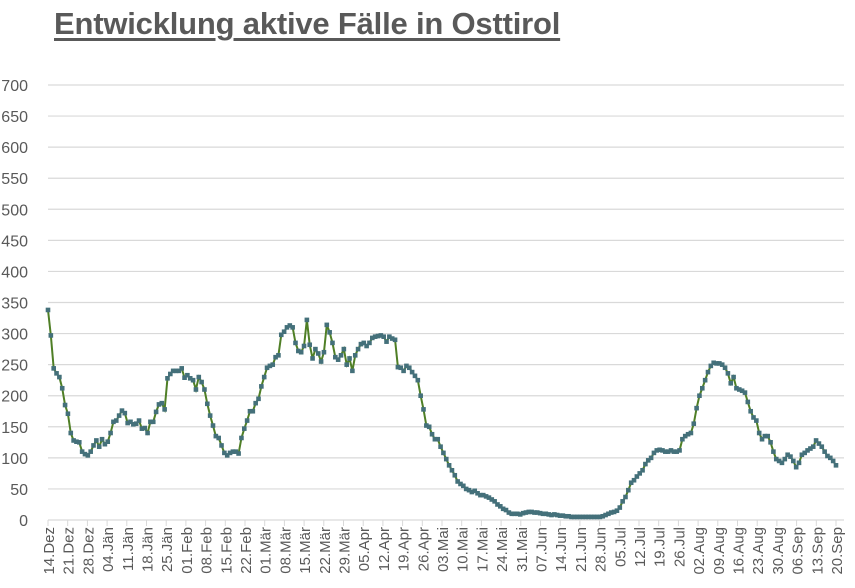 This screenshot has width=855, height=588. I want to click on x-tick-label: 28.Jun, so click(601, 549).